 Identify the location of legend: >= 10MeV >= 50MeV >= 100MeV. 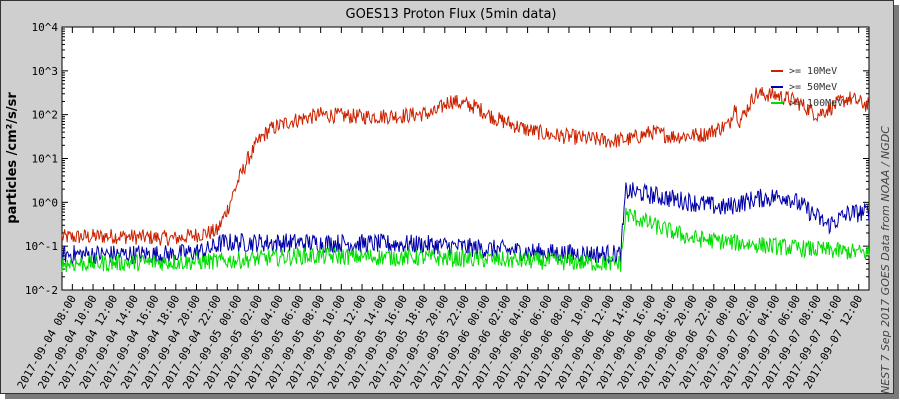
(807, 87).